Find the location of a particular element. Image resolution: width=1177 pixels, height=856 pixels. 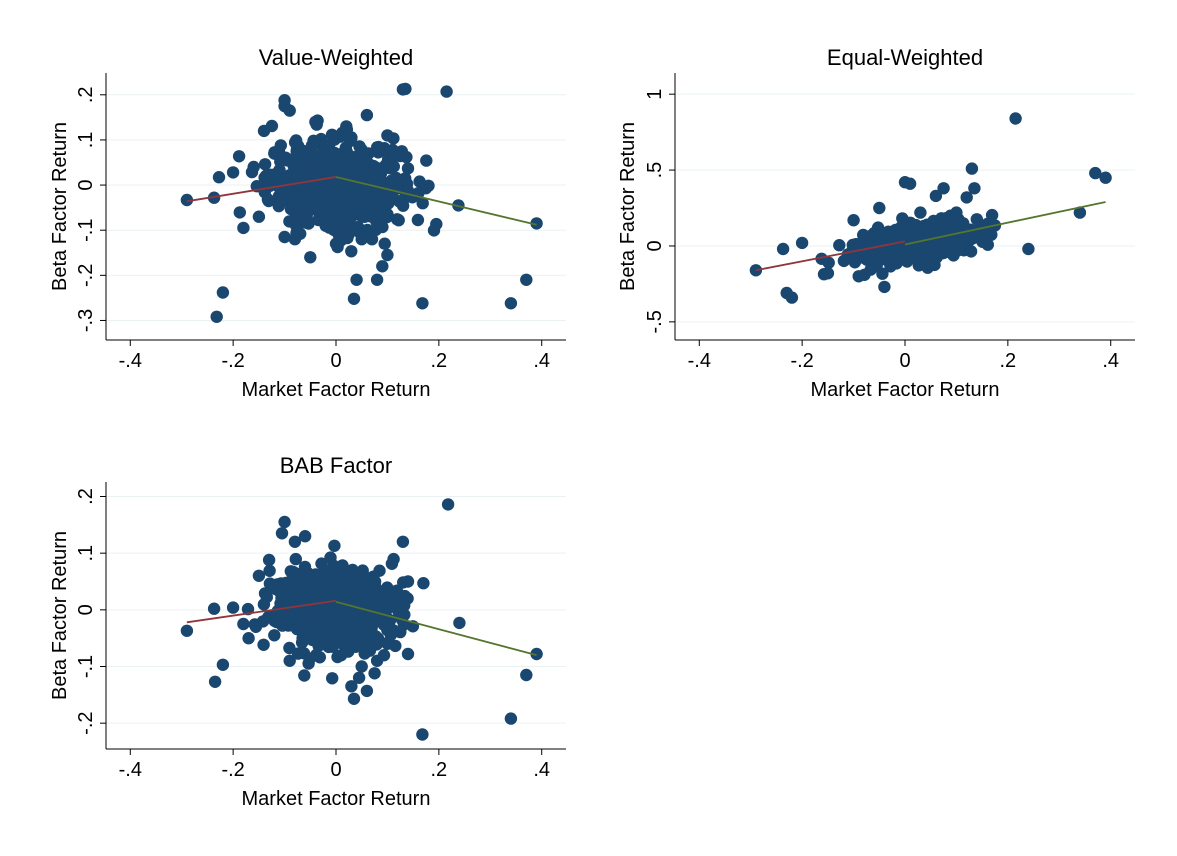

y-tick-label: -.5 is located at coordinates (655, 321).